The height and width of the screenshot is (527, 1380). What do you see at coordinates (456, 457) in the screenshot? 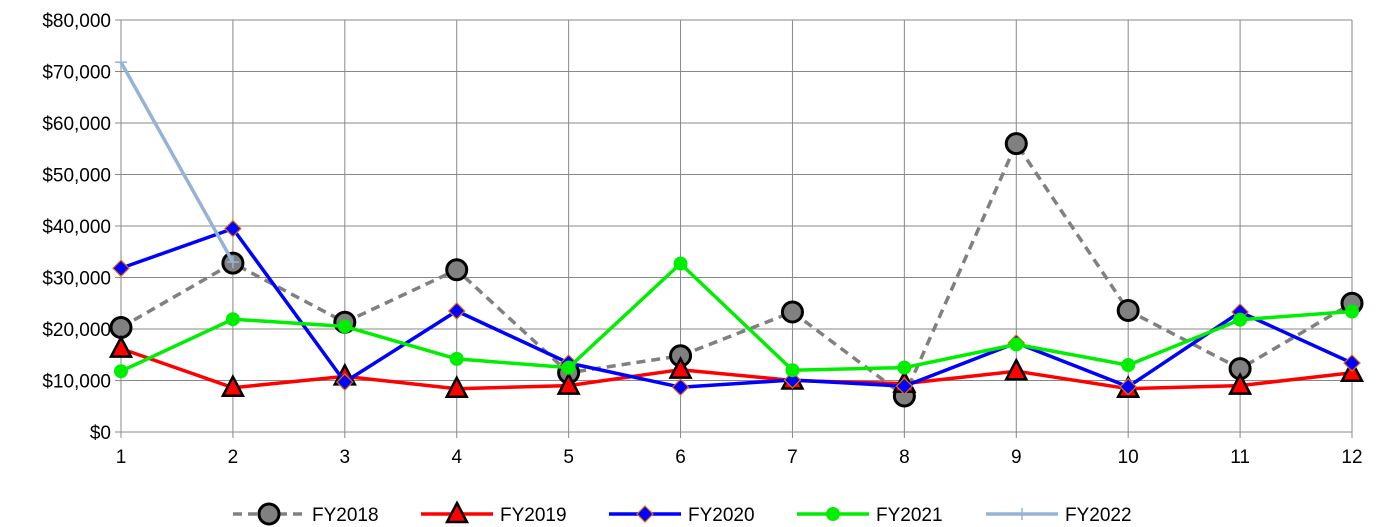
I see `x-tick-label: 4` at bounding box center [456, 457].